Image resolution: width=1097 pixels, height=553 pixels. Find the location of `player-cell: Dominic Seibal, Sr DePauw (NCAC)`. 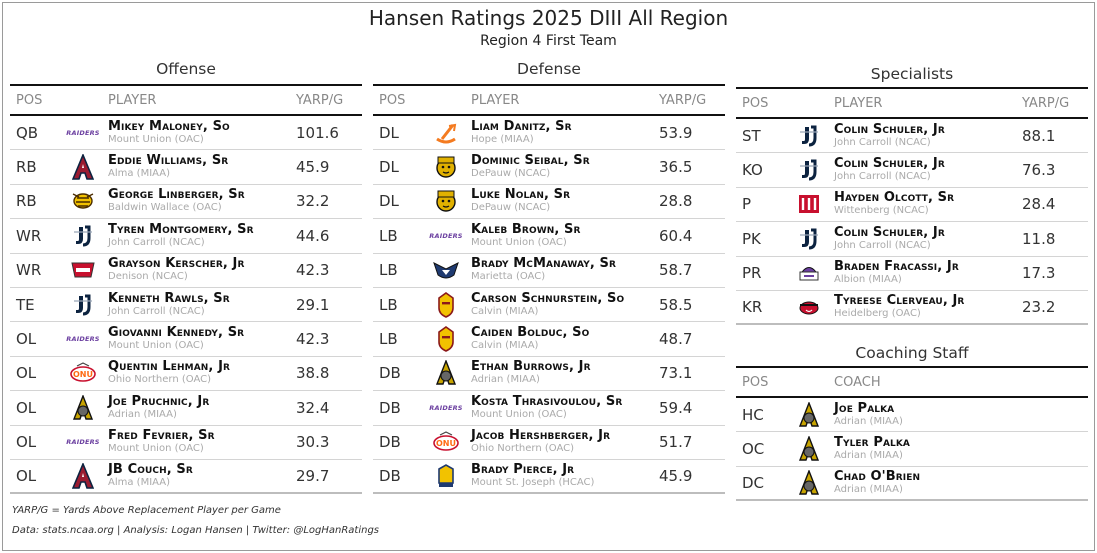

player-cell: Dominic Seibal, Sr DePauw (NCAC) is located at coordinates (562, 167).